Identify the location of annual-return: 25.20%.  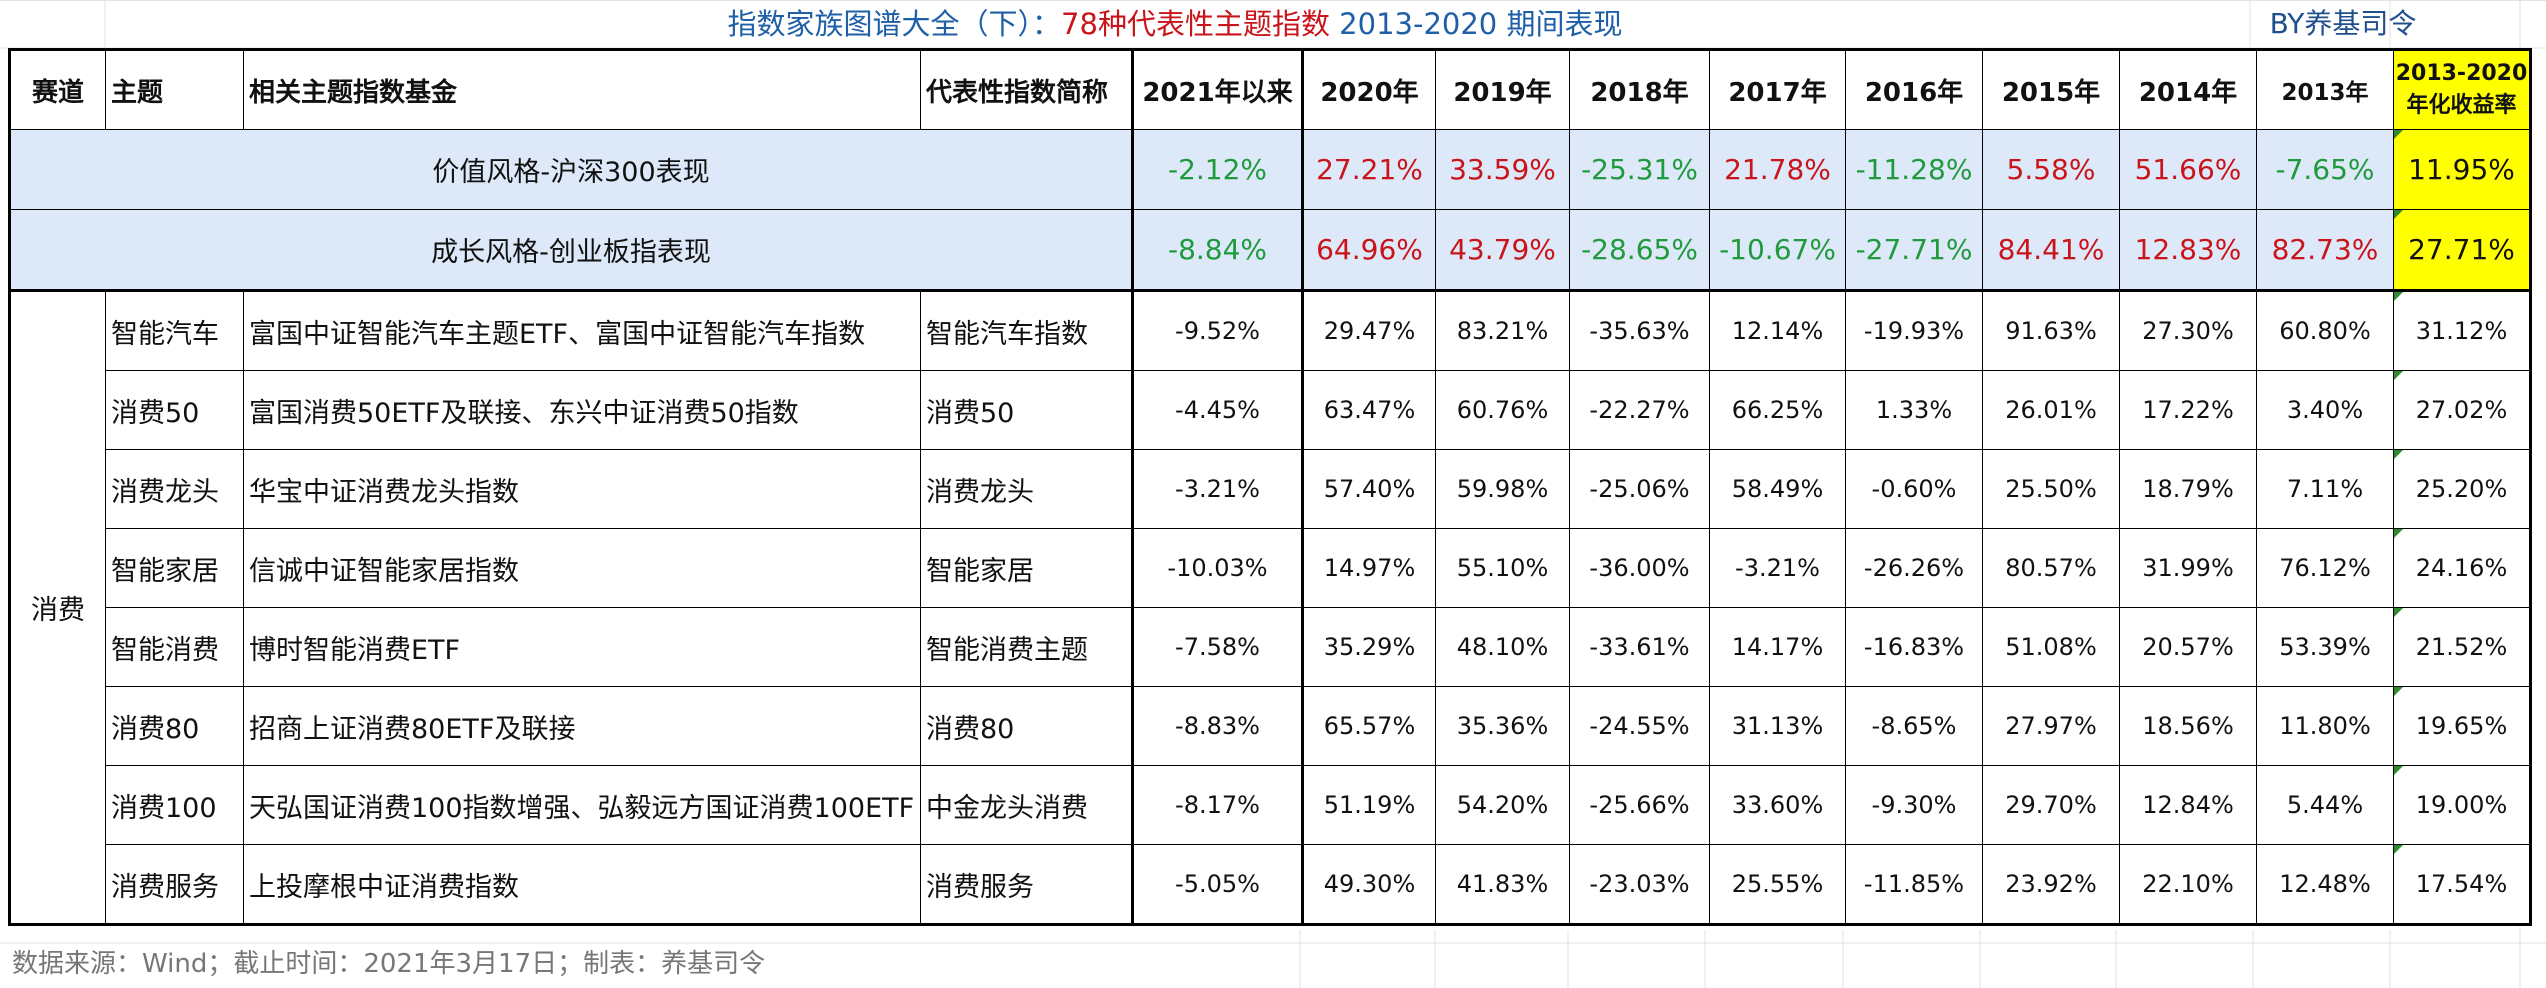
(2462, 489).